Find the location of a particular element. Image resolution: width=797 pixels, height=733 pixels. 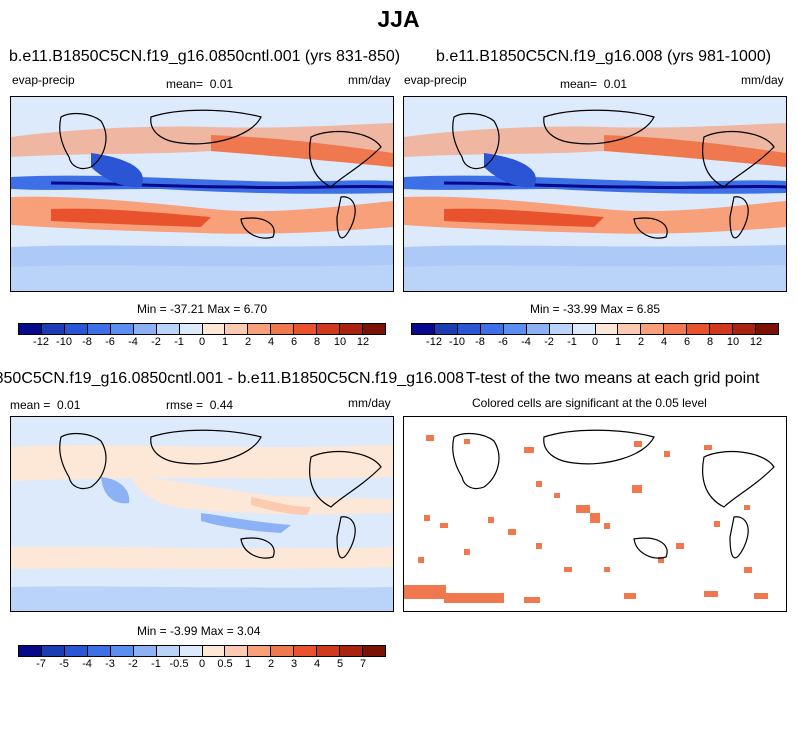

panel-c-rmse-value: 0.44 is located at coordinates (221, 405).